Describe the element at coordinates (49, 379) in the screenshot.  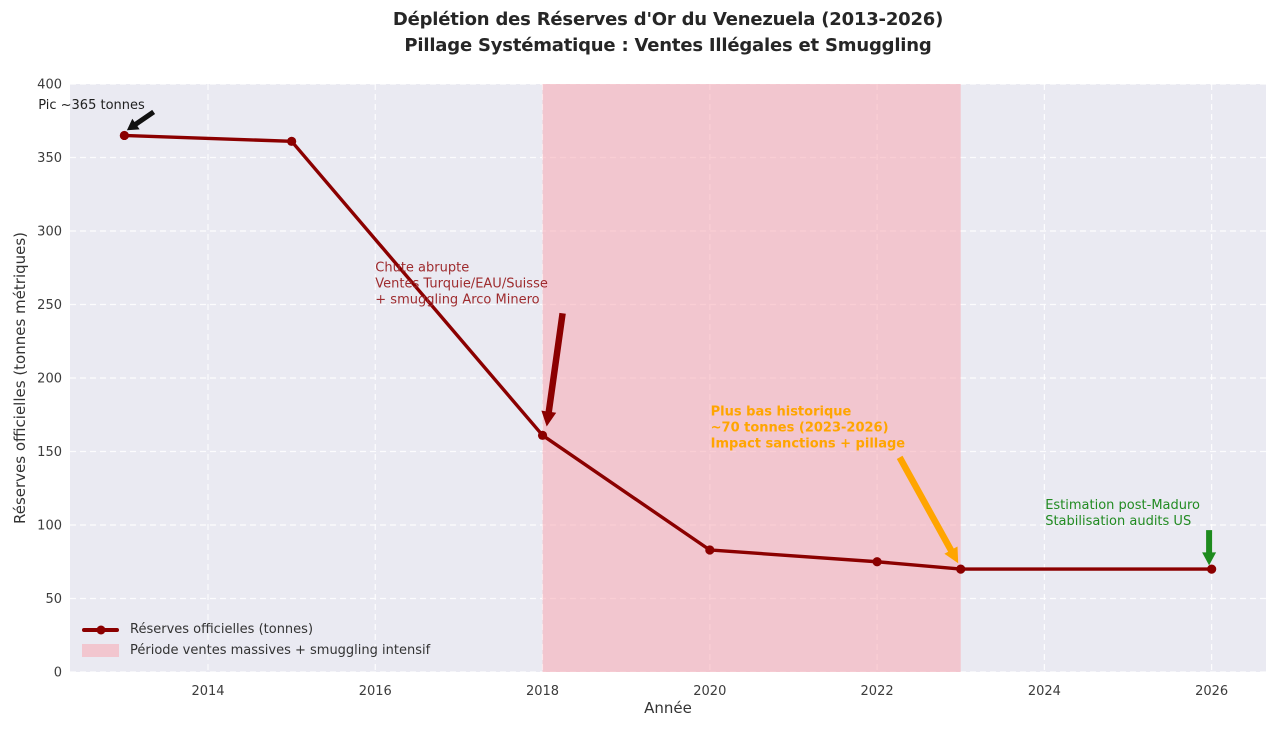
I see `y-tick-label: 200` at that location.